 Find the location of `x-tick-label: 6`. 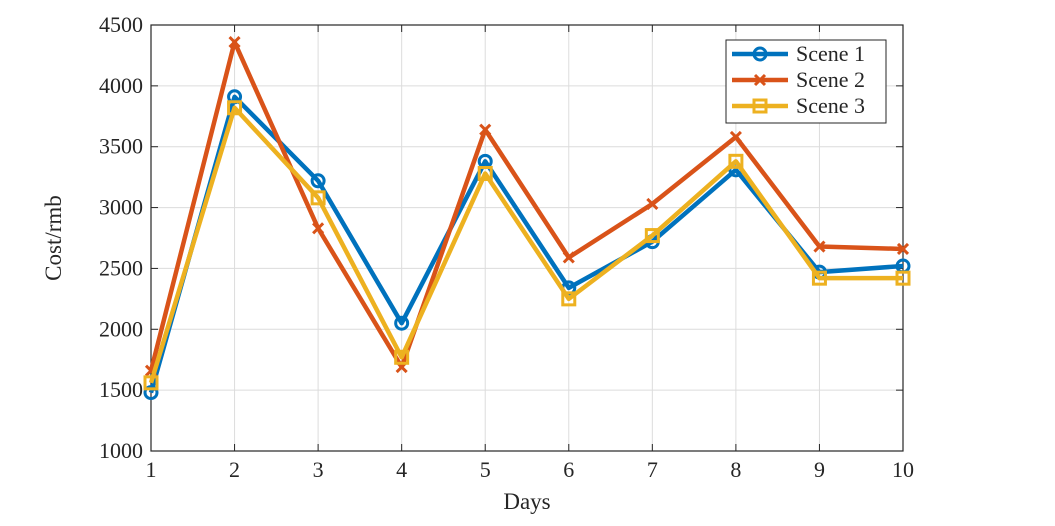

x-tick-label: 6 is located at coordinates (568, 469).